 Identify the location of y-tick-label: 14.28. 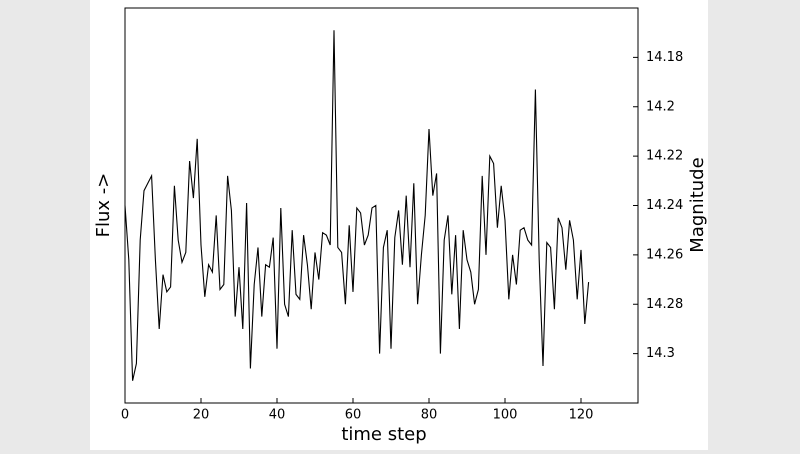
(664, 304).